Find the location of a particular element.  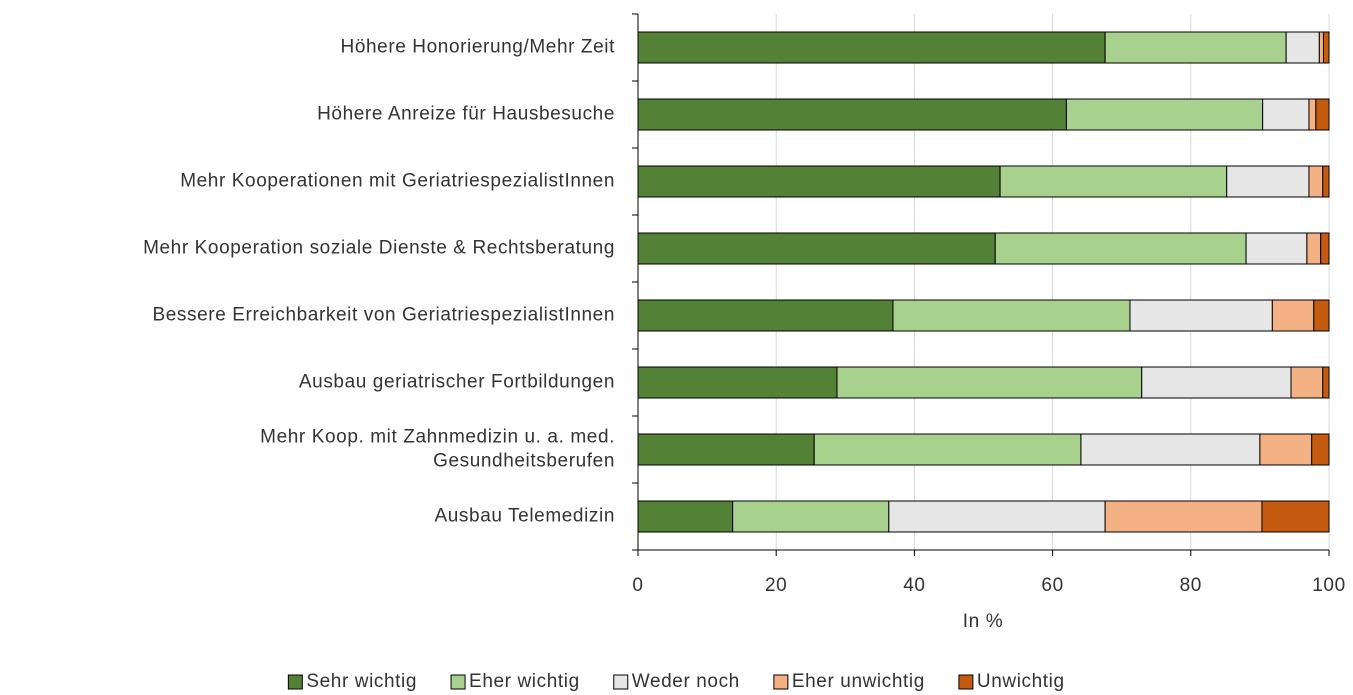

x-tick-label: 0 is located at coordinates (637, 585).